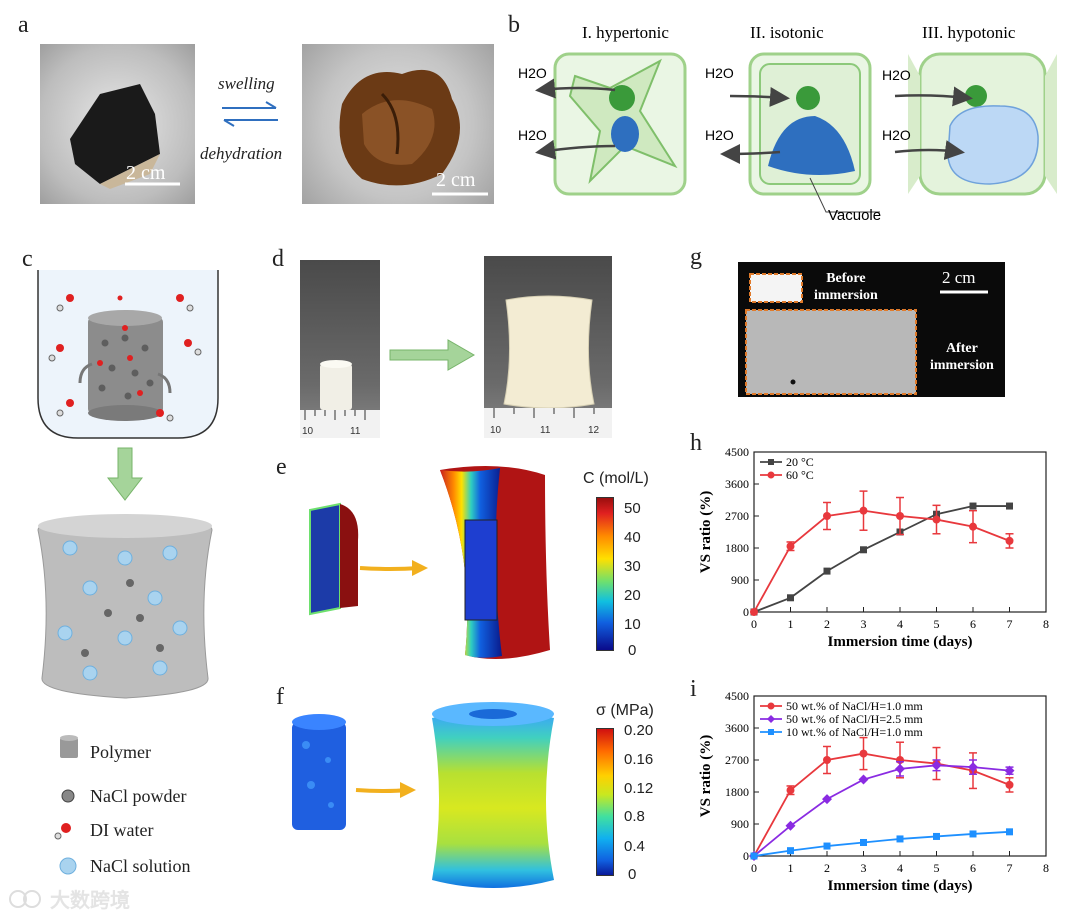  Describe the element at coordinates (854, 215) in the screenshot. I see `vacuole-label: Vacuole` at that location.